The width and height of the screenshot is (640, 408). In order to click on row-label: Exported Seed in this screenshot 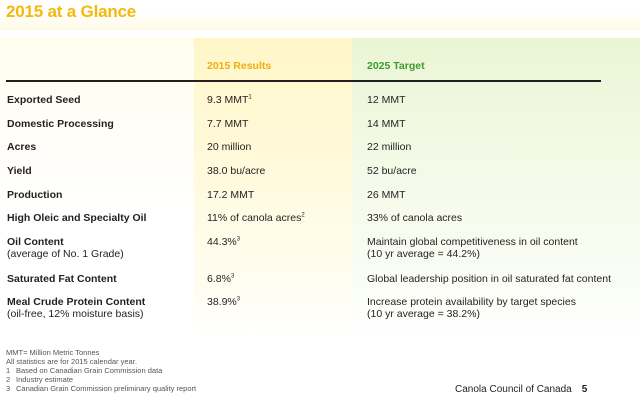, I will do `click(44, 100)`.